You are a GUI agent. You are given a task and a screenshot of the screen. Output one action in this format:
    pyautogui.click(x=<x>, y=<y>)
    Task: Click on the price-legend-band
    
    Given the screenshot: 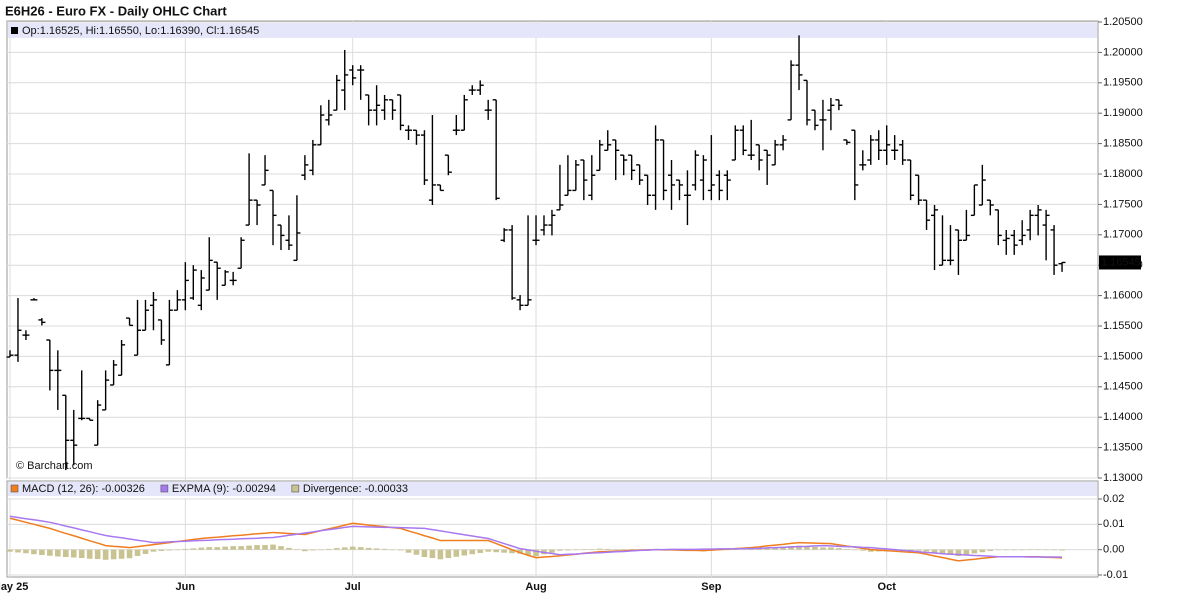 What is the action you would take?
    pyautogui.click(x=552, y=30)
    